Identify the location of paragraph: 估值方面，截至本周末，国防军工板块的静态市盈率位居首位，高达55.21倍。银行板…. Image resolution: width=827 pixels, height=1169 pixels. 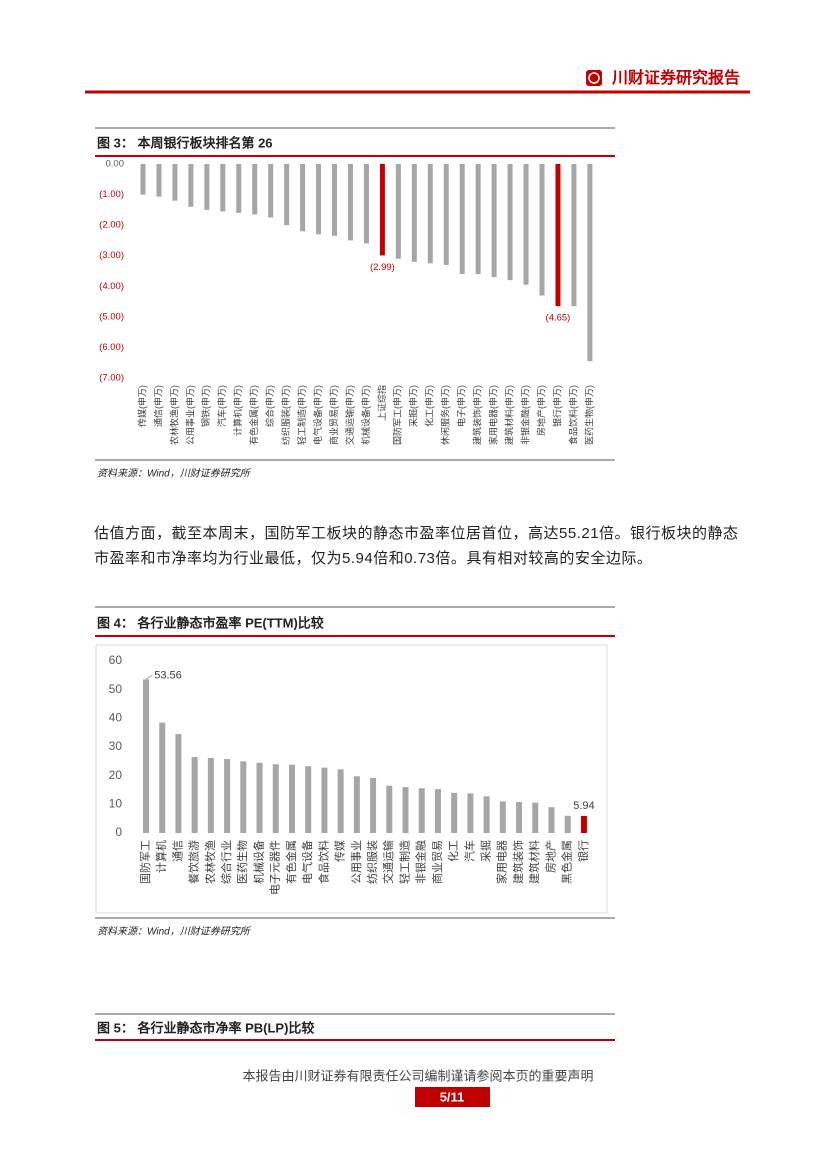
(416, 546).